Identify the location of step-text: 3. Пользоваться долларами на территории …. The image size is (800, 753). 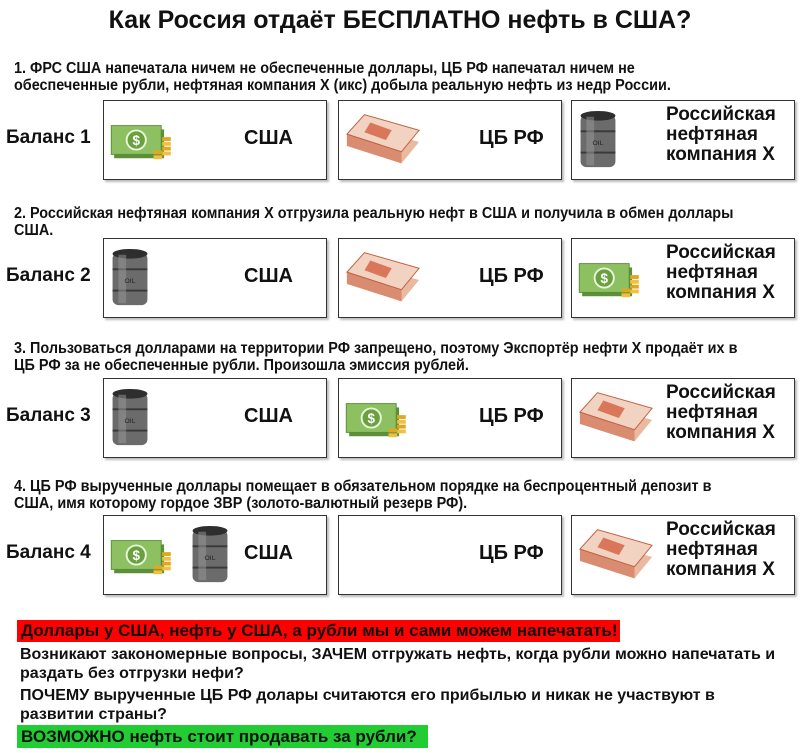
(376, 357).